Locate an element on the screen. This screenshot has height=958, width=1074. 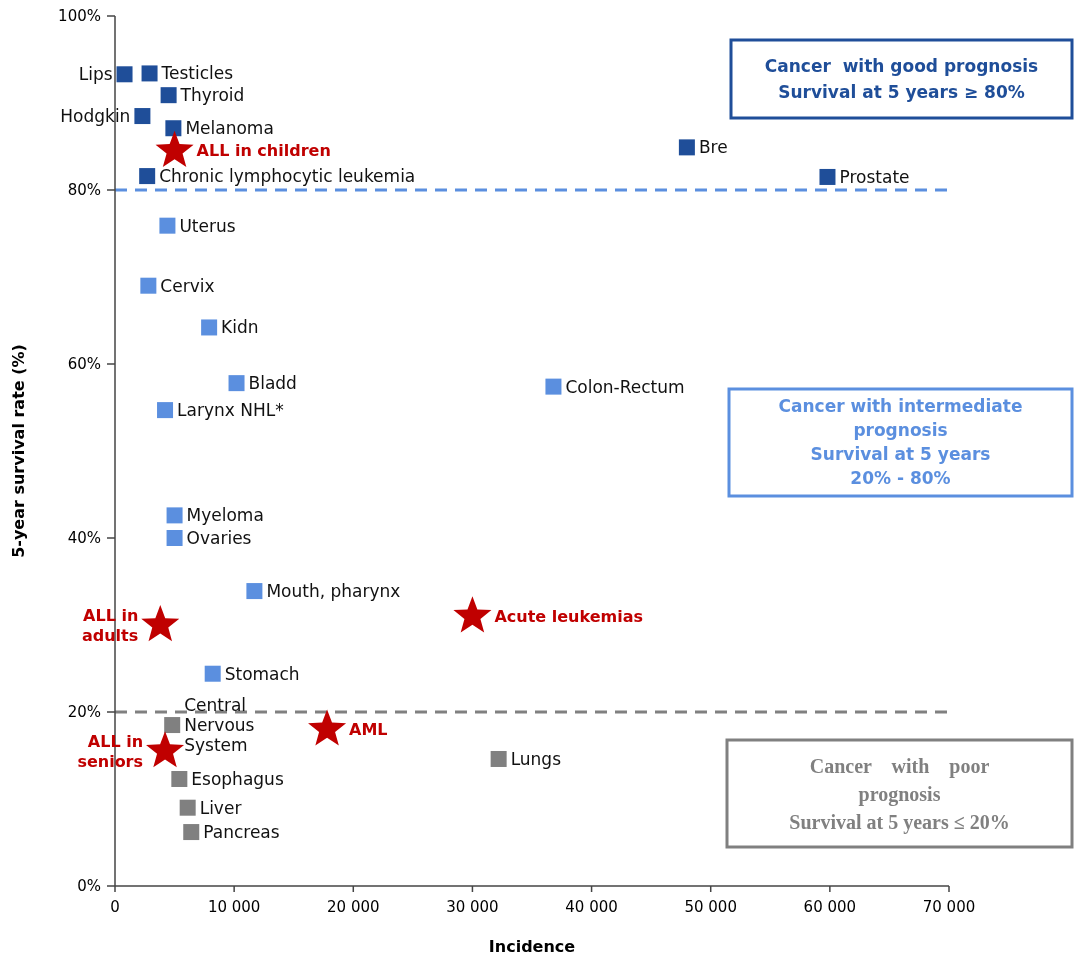
y-tick-label: 100% is located at coordinates (79, 16).